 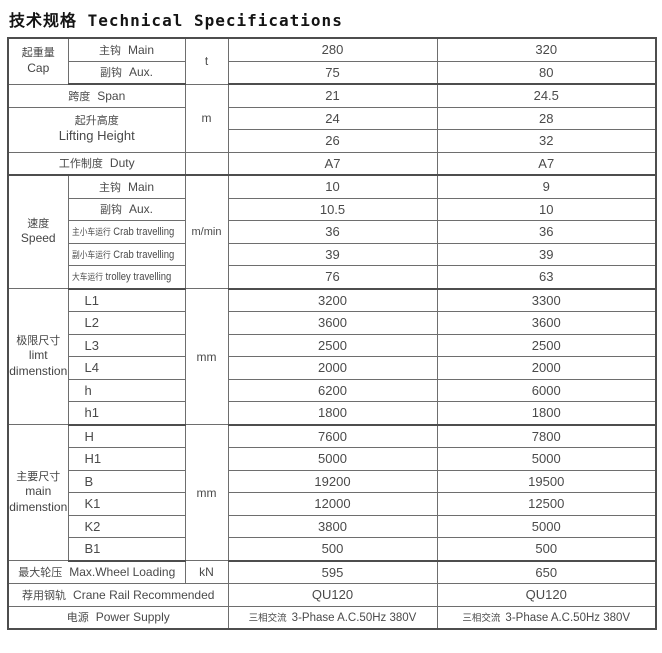 What do you see at coordinates (546, 459) in the screenshot?
I see `main-H1-value-b: 5000` at bounding box center [546, 459].